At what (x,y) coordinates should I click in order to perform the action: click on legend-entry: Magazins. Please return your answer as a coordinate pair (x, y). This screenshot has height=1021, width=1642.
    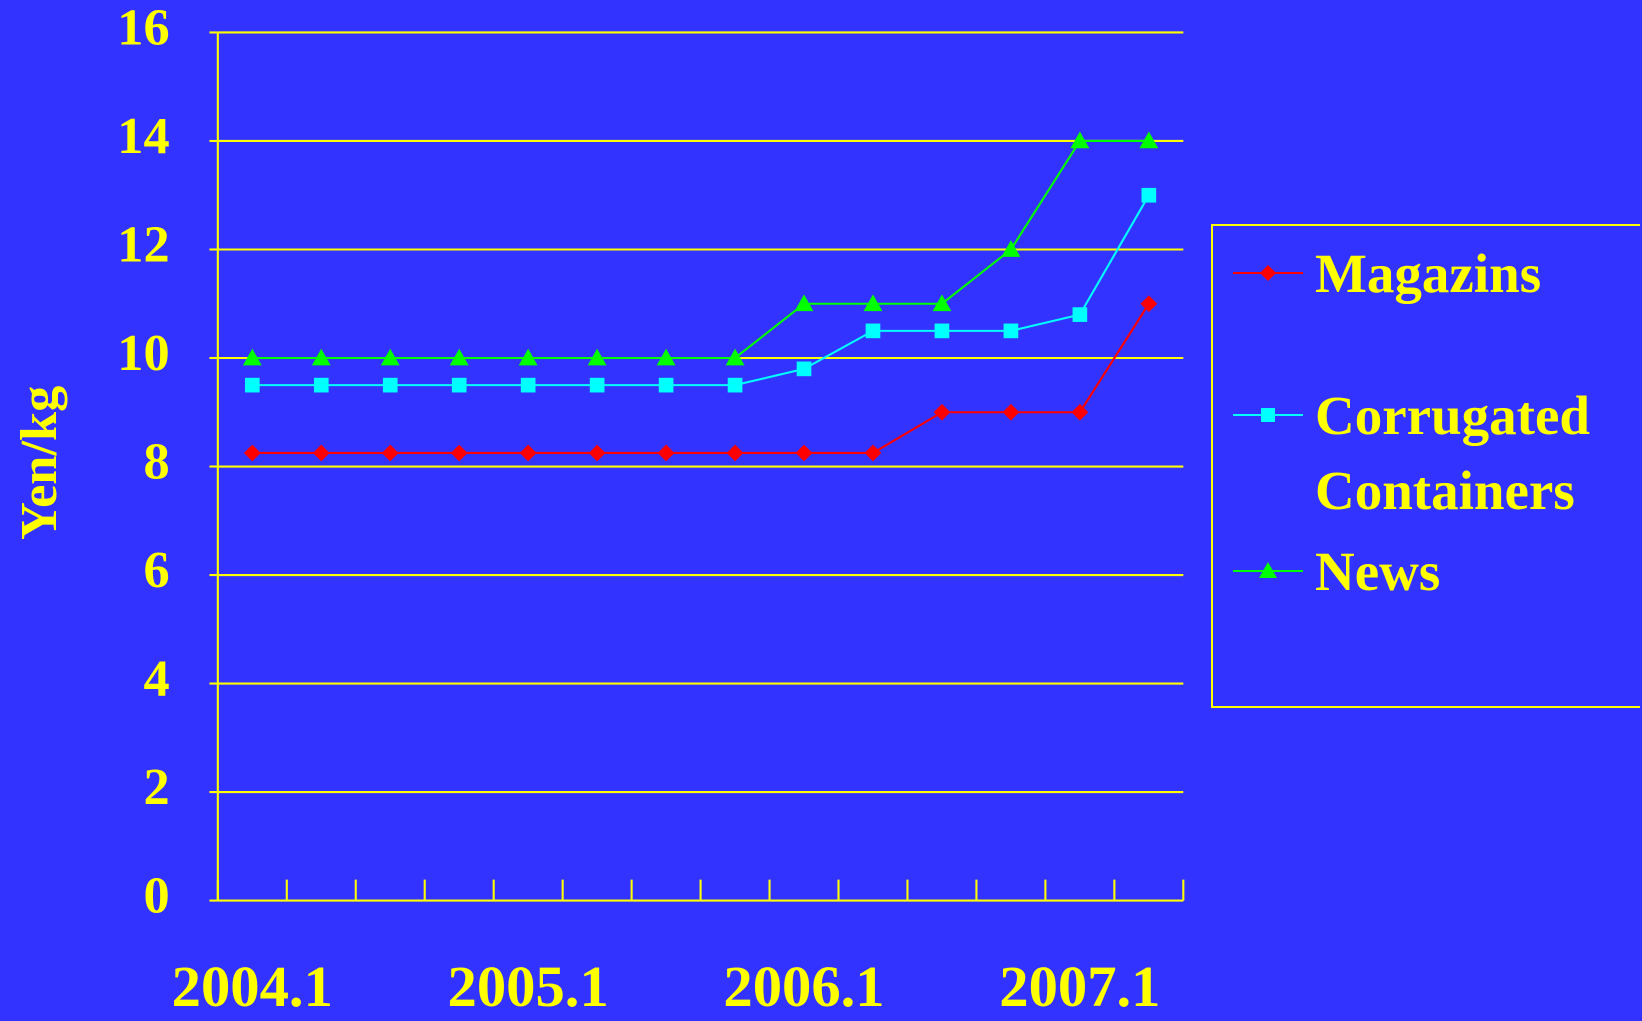
    Looking at the image, I should click on (1433, 273).